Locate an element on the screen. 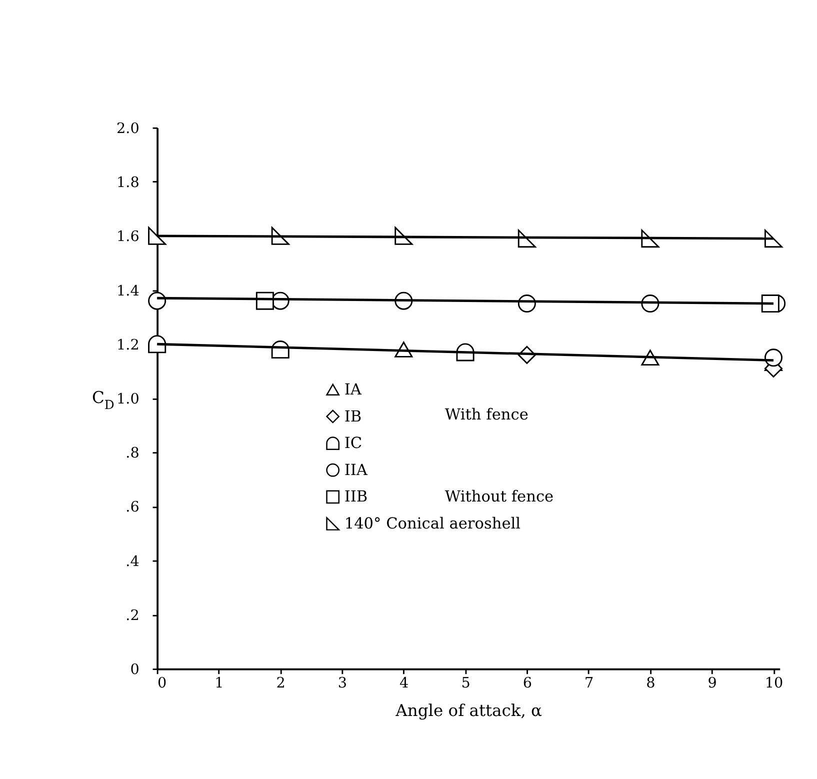 The height and width of the screenshot is (779, 817). y-tick-label: 2.0 is located at coordinates (128, 128).